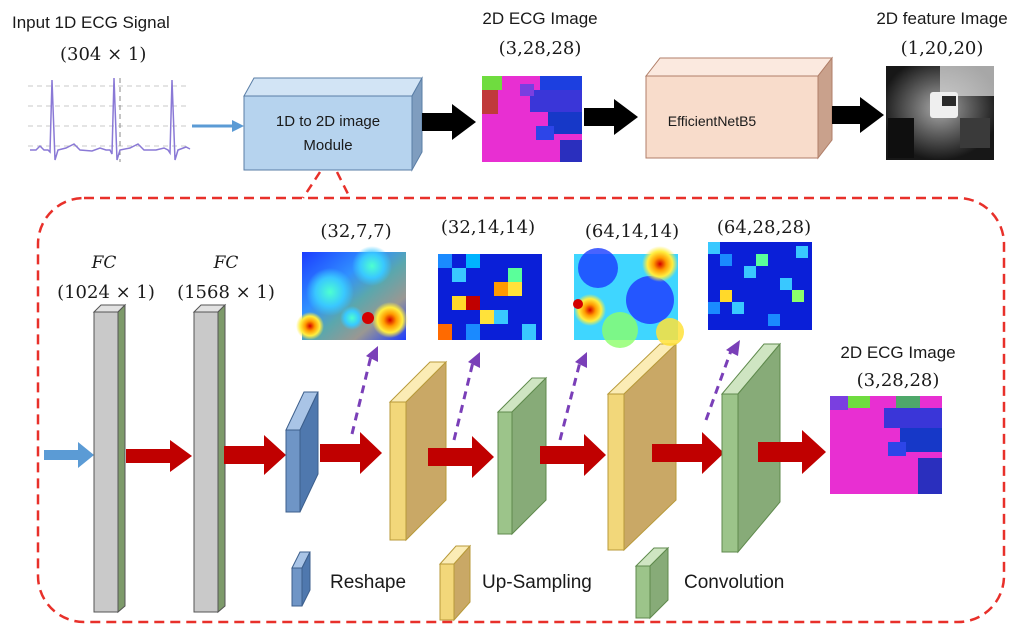 This screenshot has height=630, width=1024. Describe the element at coordinates (355, 231) in the screenshot. I see `map1-dims: (32,7,7)` at that location.